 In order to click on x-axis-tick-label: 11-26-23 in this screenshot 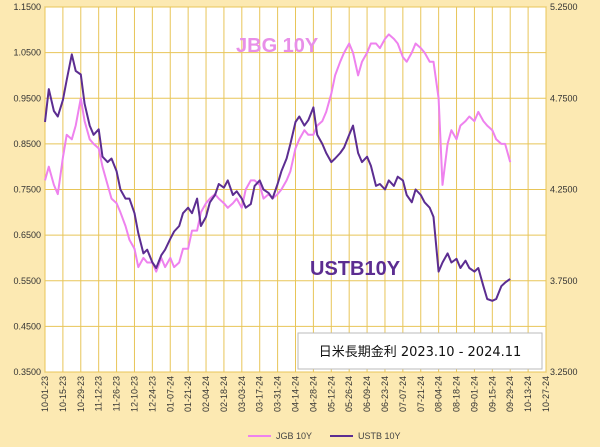, I will do `click(117, 393)`.